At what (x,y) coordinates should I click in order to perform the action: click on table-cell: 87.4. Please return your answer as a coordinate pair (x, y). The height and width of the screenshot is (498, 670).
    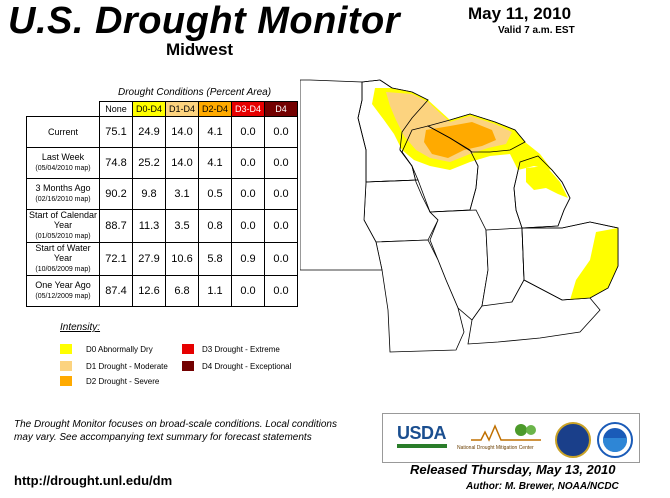
    Looking at the image, I should click on (116, 291).